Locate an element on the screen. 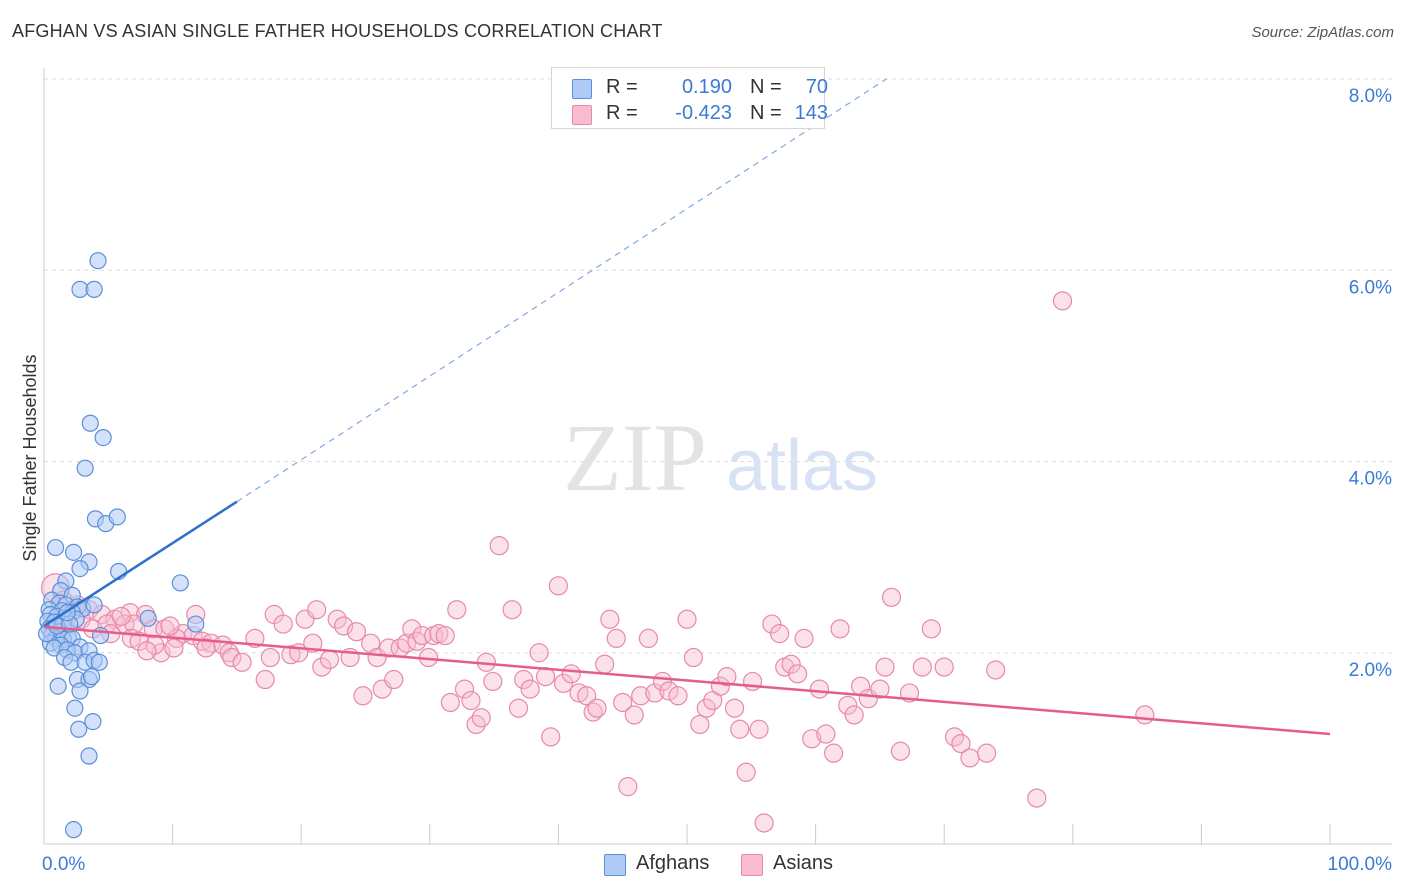  x-tick-label: 100.0% is located at coordinates (1360, 864).